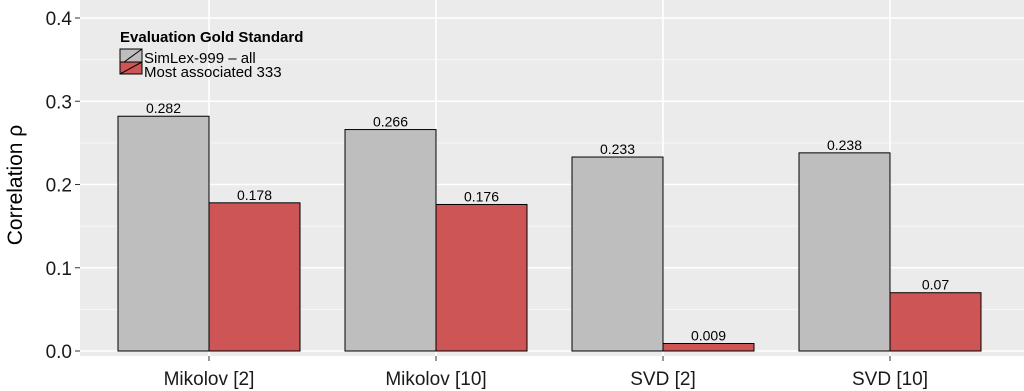 This screenshot has height=391, width=1024. I want to click on y-axis: 0.0 0.1 0.2 0.3 0.4, so click(63, 186).